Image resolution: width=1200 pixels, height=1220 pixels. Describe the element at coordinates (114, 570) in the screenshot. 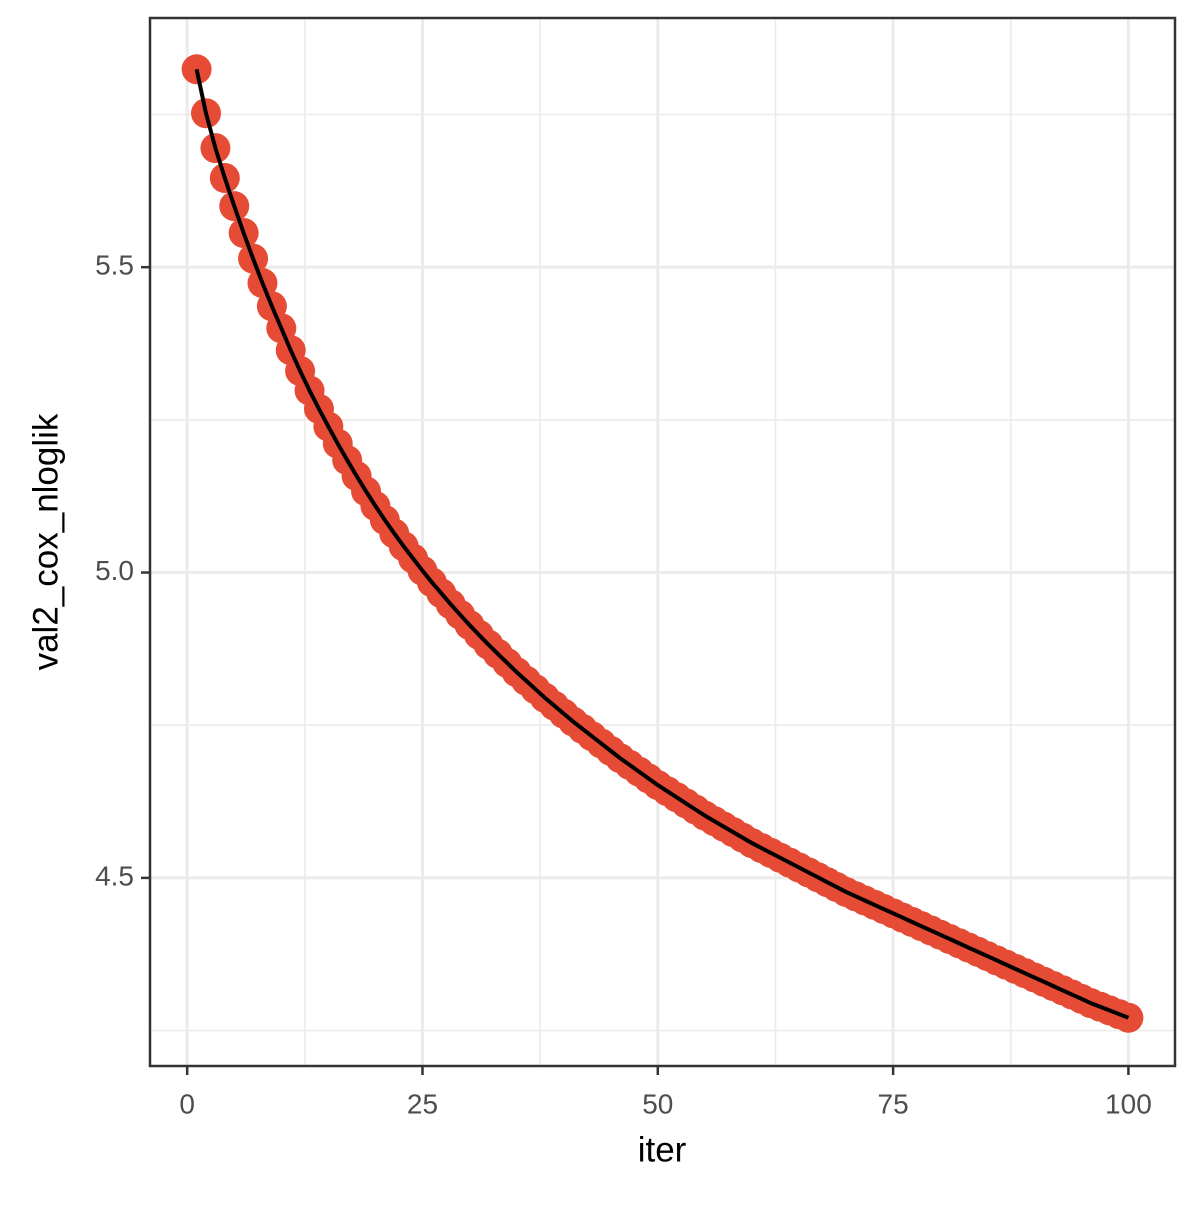

I see `y-tick-label: 5.0` at that location.